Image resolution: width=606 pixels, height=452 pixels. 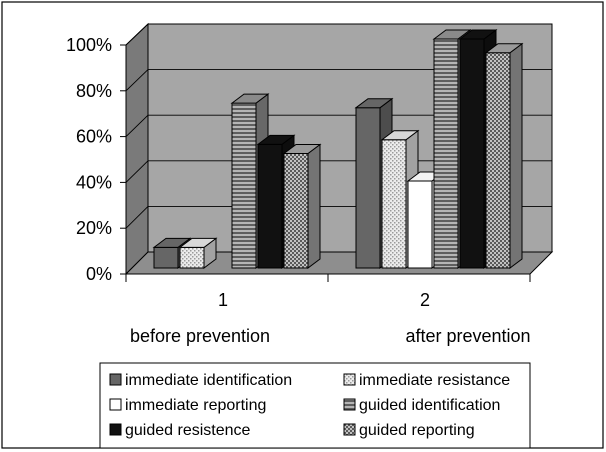 I want to click on x-category-sublabel: before prevention, so click(x=200, y=336).